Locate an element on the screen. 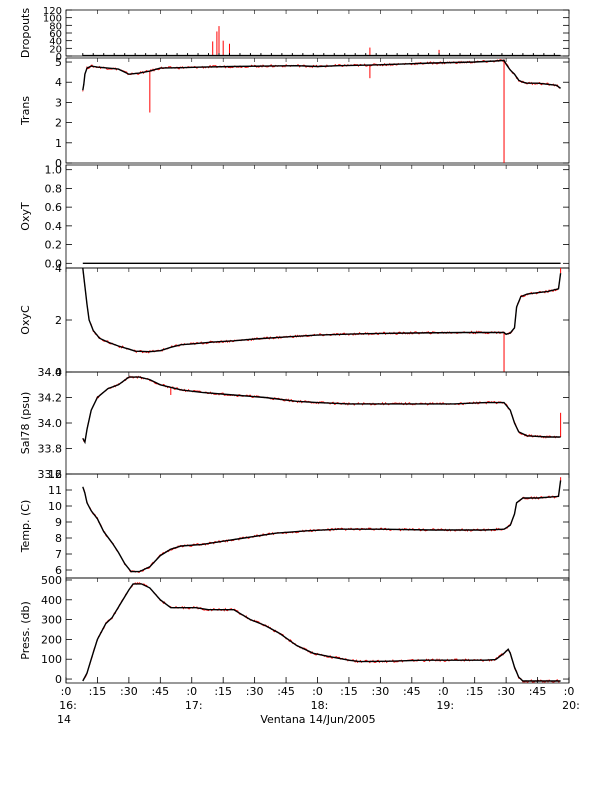 The height and width of the screenshot is (785, 612). y-tick-label: 20 is located at coordinates (55, 49).